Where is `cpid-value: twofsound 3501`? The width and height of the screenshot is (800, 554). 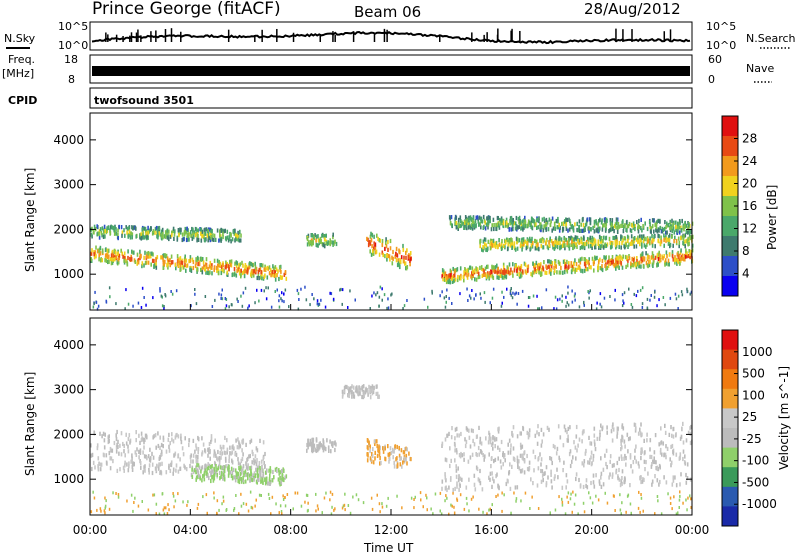
cpid-value: twofsound 3501 is located at coordinates (144, 100).